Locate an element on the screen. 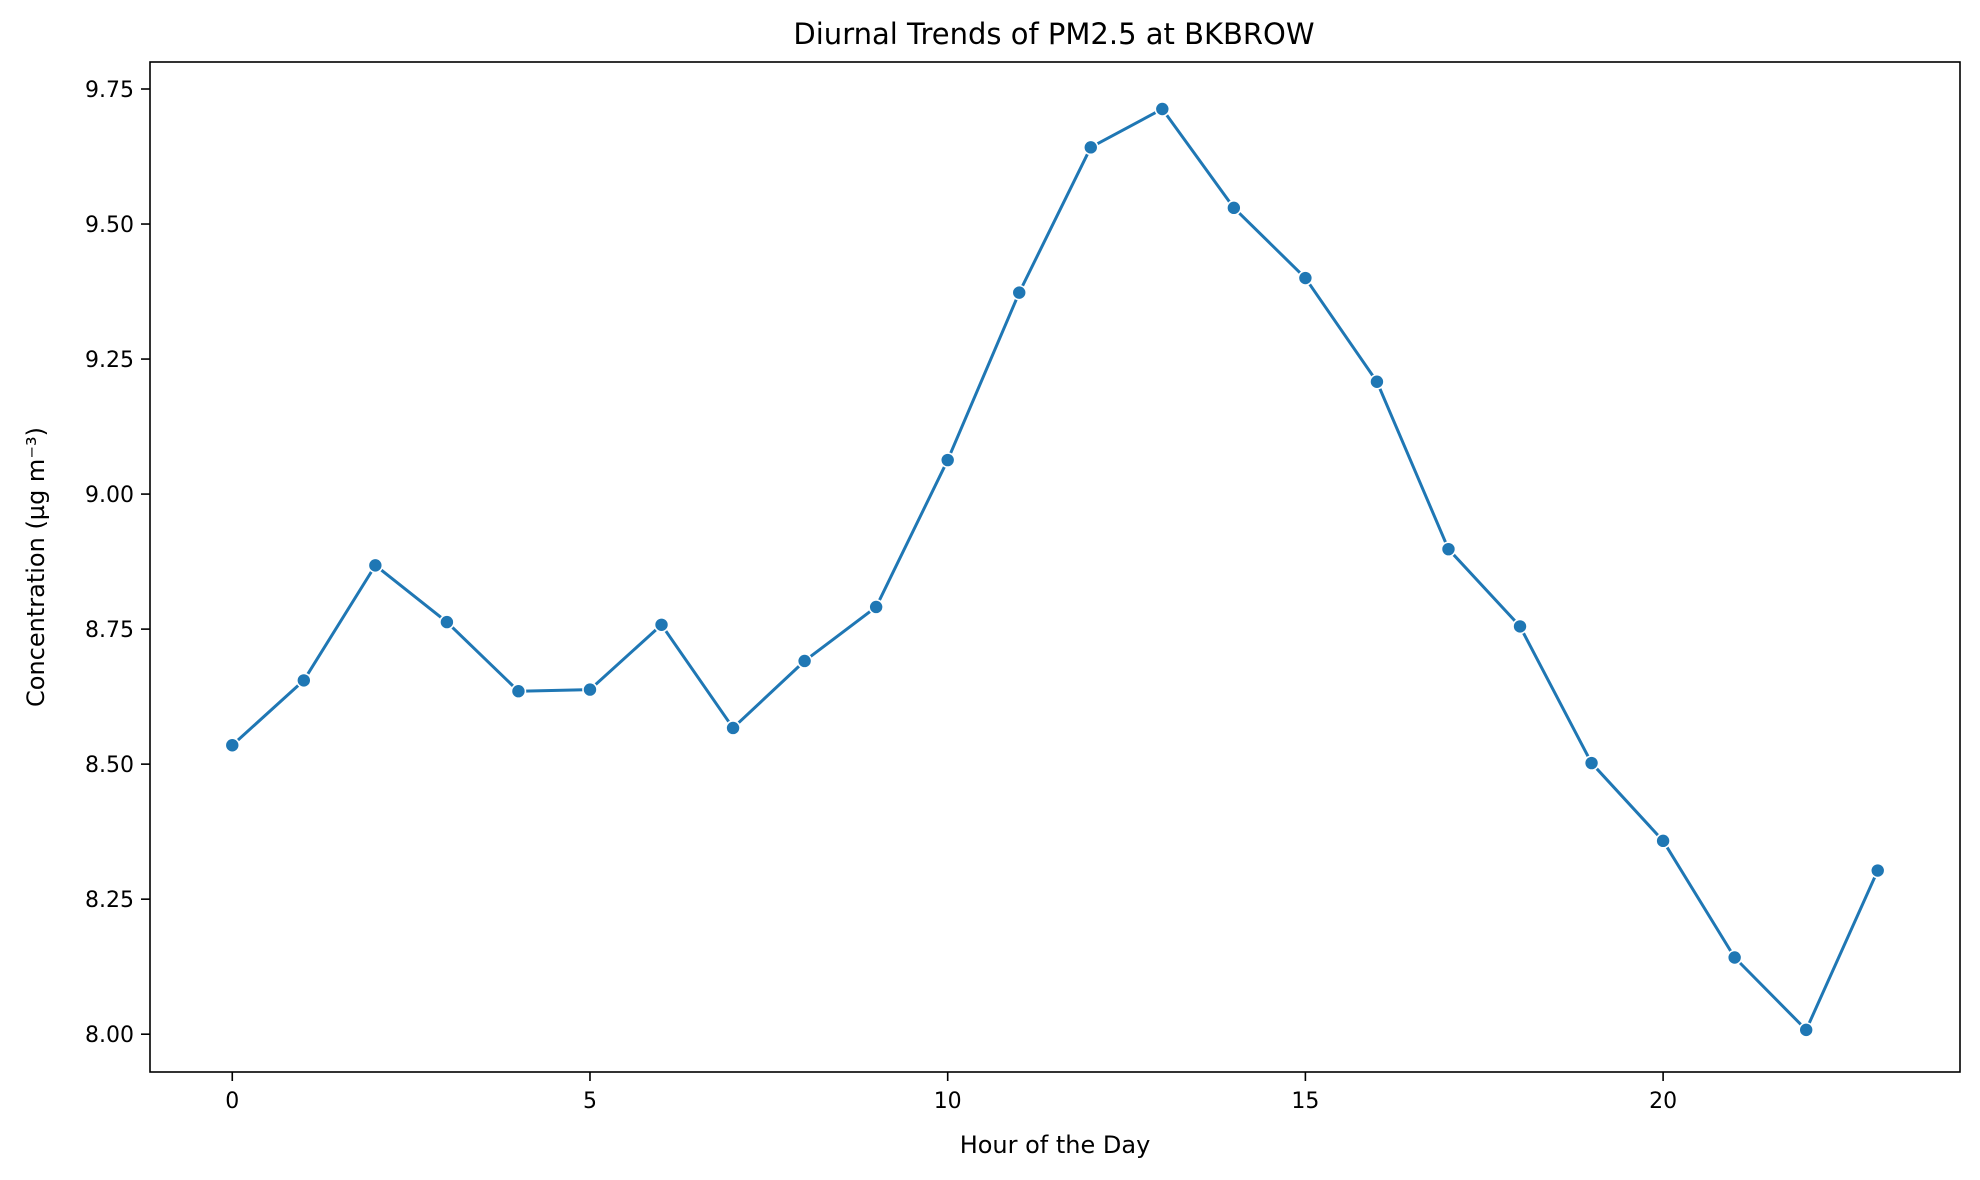 The image size is (1980, 1180). y-tick-label: 8.25 is located at coordinates (109, 900).